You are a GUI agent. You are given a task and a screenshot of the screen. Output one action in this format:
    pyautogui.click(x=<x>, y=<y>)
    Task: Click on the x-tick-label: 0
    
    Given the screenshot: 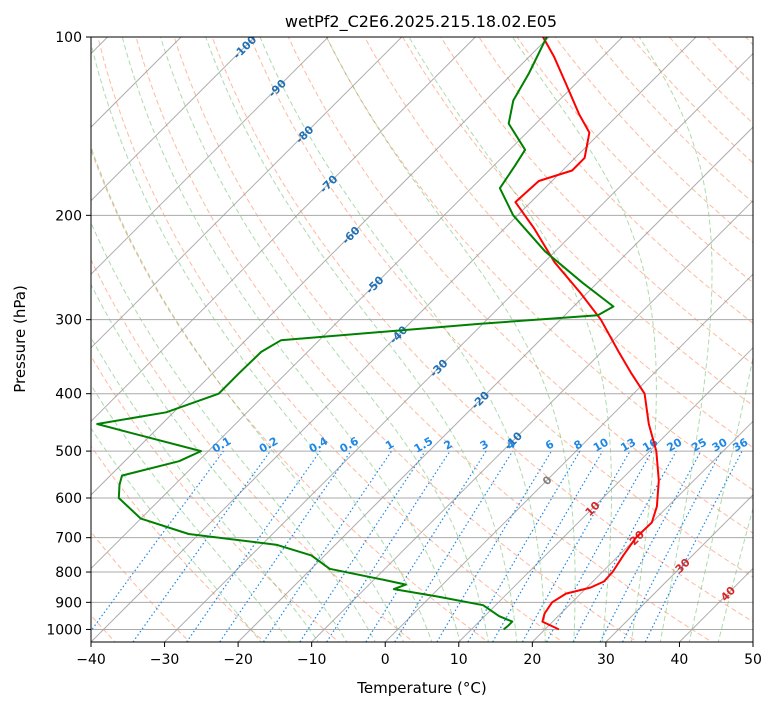 What is the action you would take?
    pyautogui.click(x=385, y=660)
    